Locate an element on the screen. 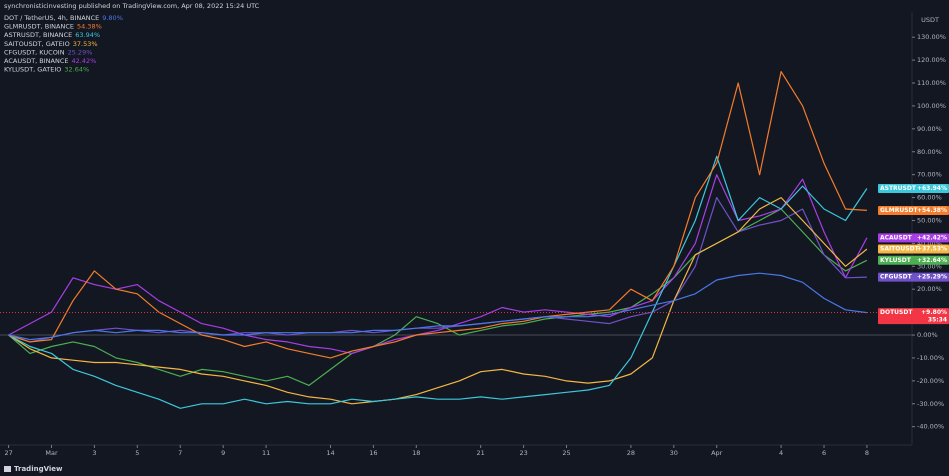 The image size is (949, 476). legend-value: 54.38% is located at coordinates (89, 27).